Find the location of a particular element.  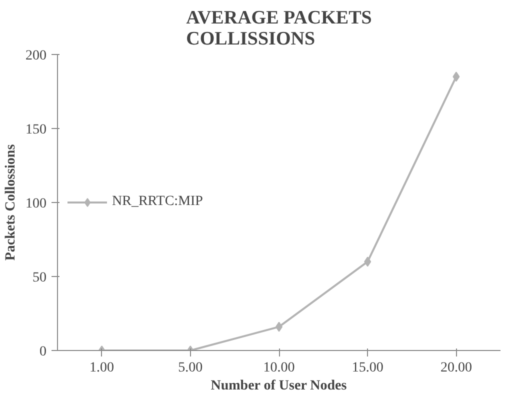

y-tick-label: 0 is located at coordinates (43, 352).